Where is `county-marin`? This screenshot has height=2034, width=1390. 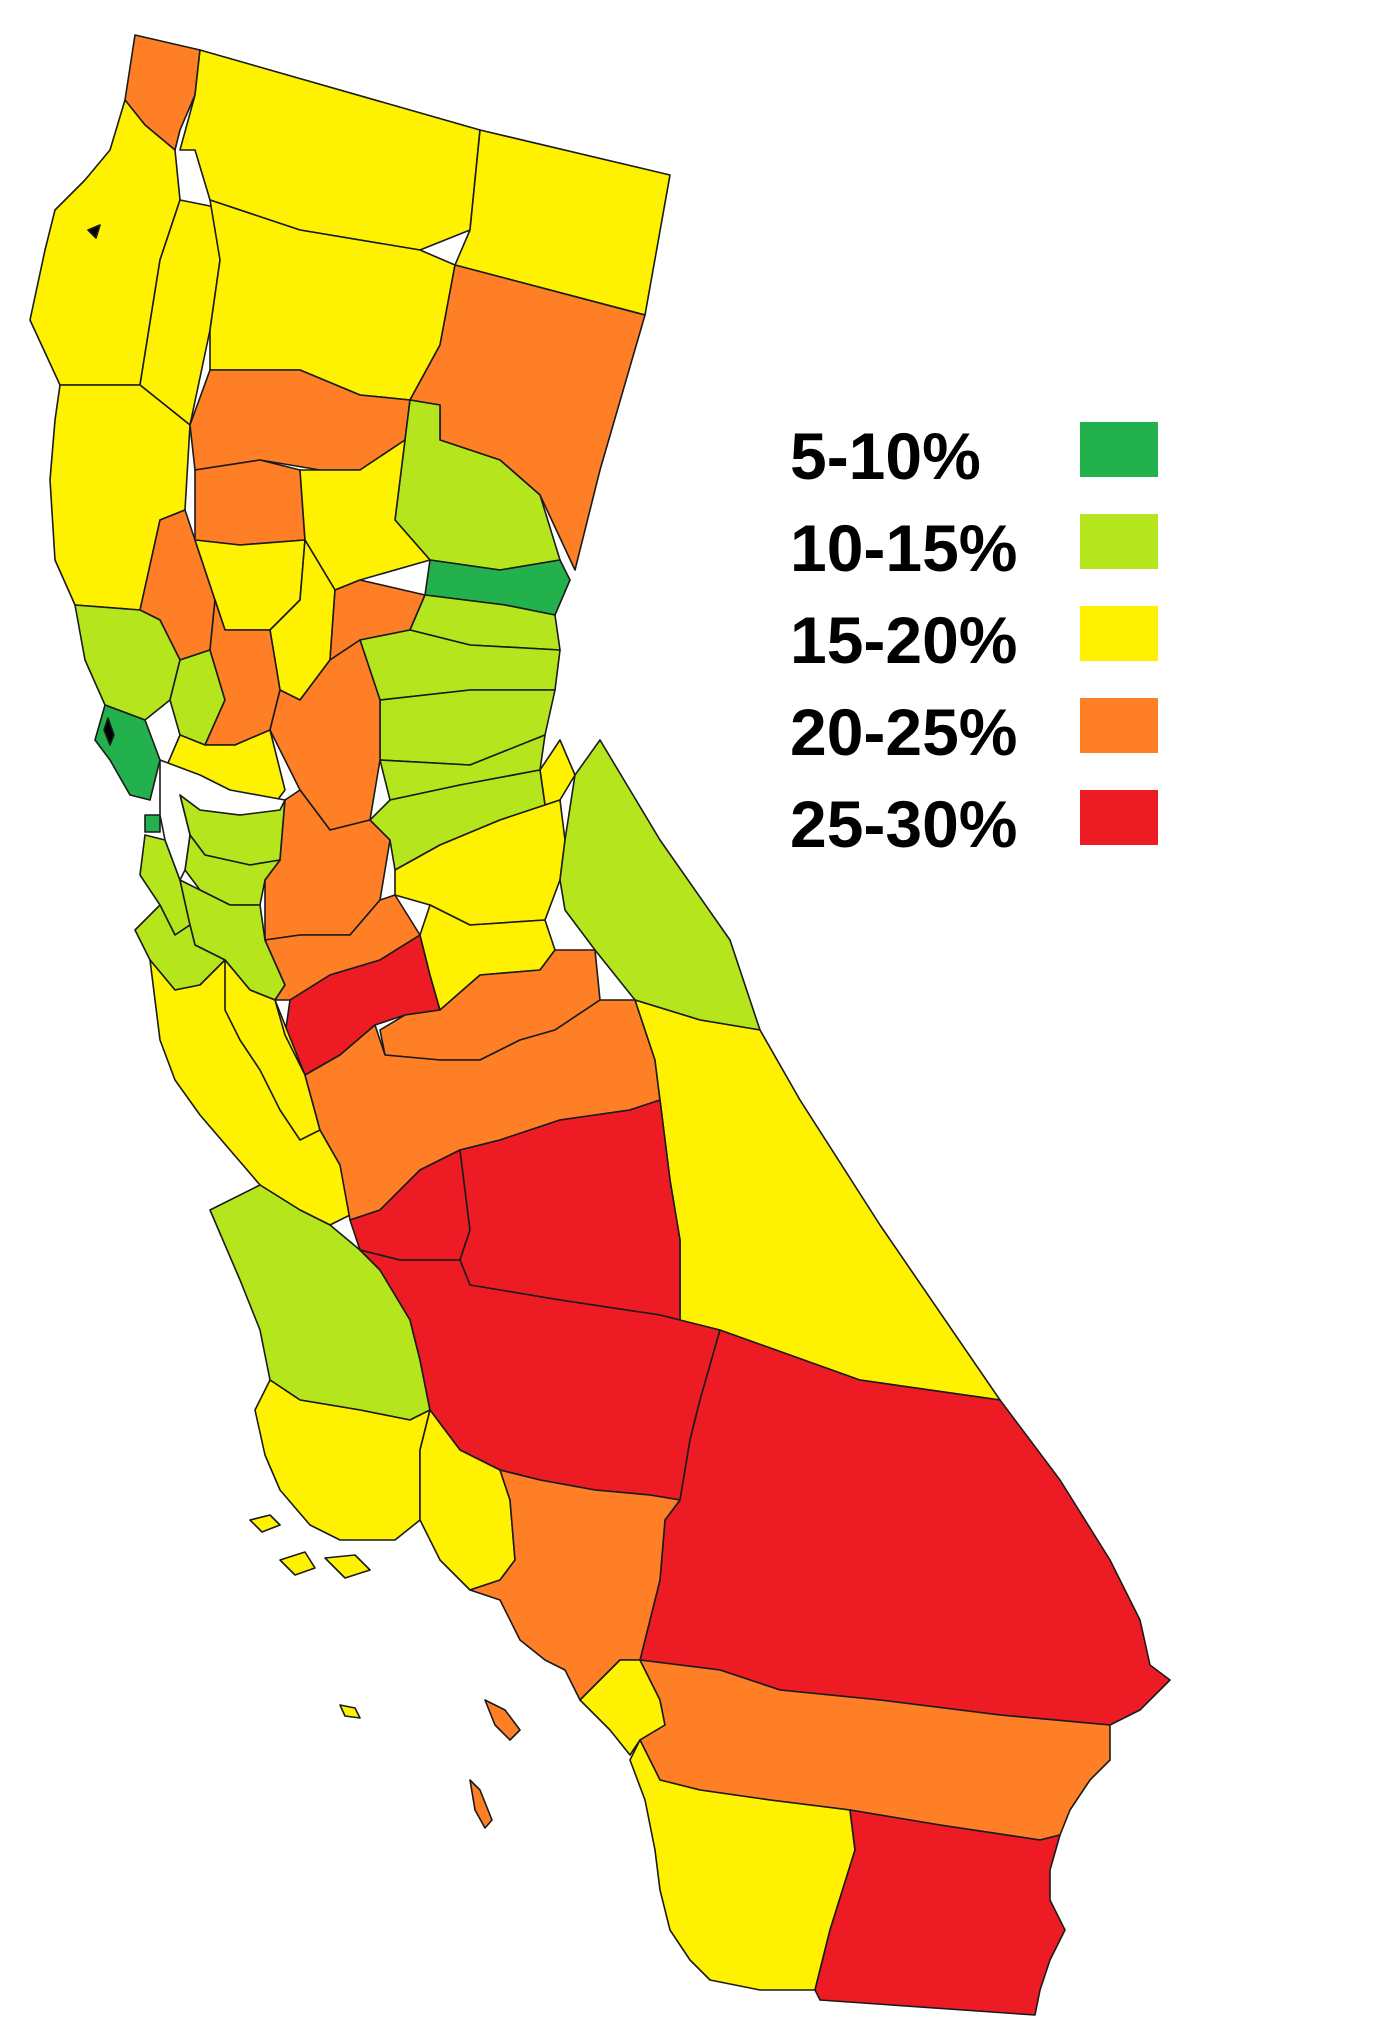 county-marin is located at coordinates (127, 752).